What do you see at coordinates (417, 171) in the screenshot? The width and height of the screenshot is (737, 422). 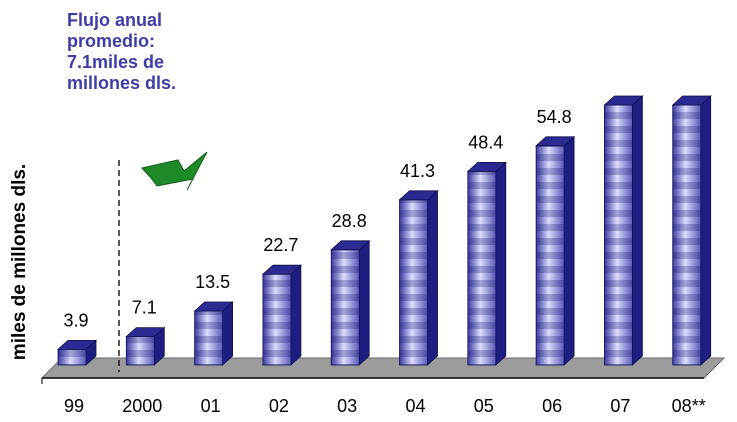 I see `data-label: 41.3` at bounding box center [417, 171].